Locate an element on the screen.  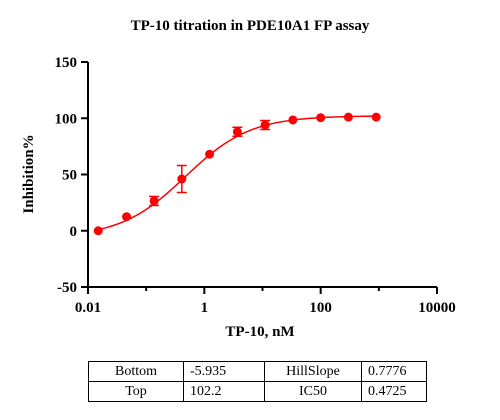
table-cell-param-name: Top is located at coordinates (136, 391).